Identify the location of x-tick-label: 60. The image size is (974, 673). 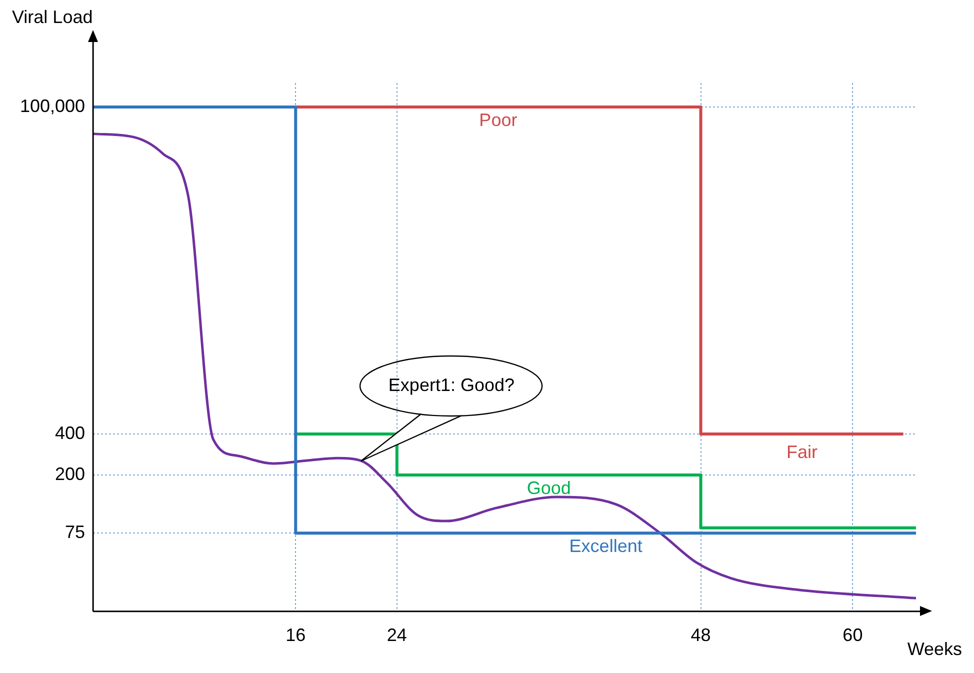
(852, 635).